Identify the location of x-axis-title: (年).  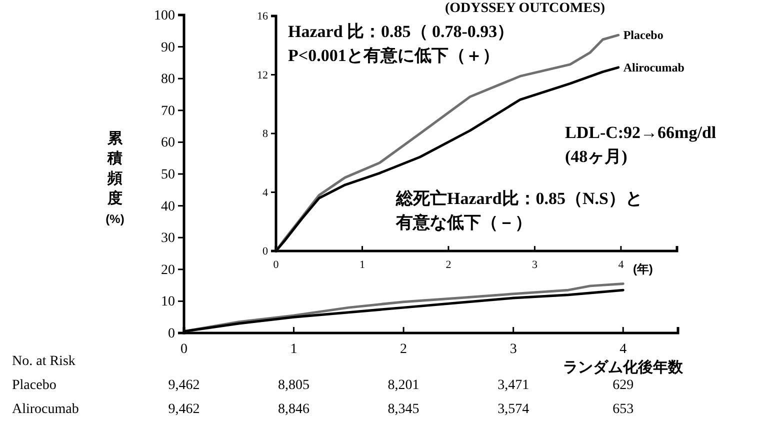
(642, 269).